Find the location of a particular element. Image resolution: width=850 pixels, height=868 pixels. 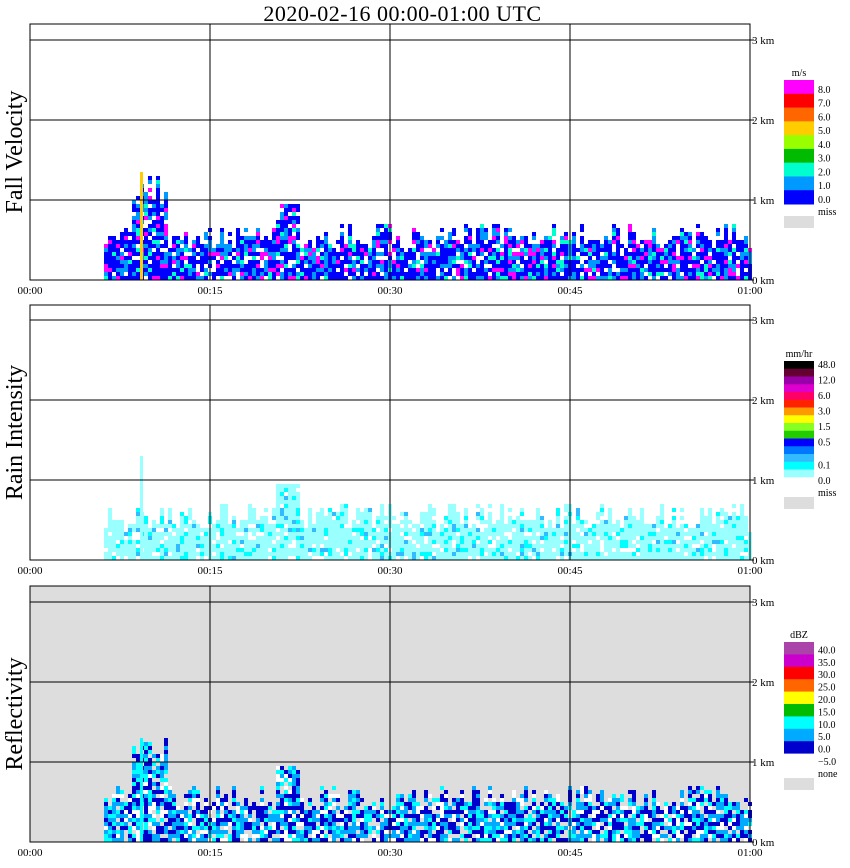

fall-velocity-legend-miss-swatch is located at coordinates (799, 222).